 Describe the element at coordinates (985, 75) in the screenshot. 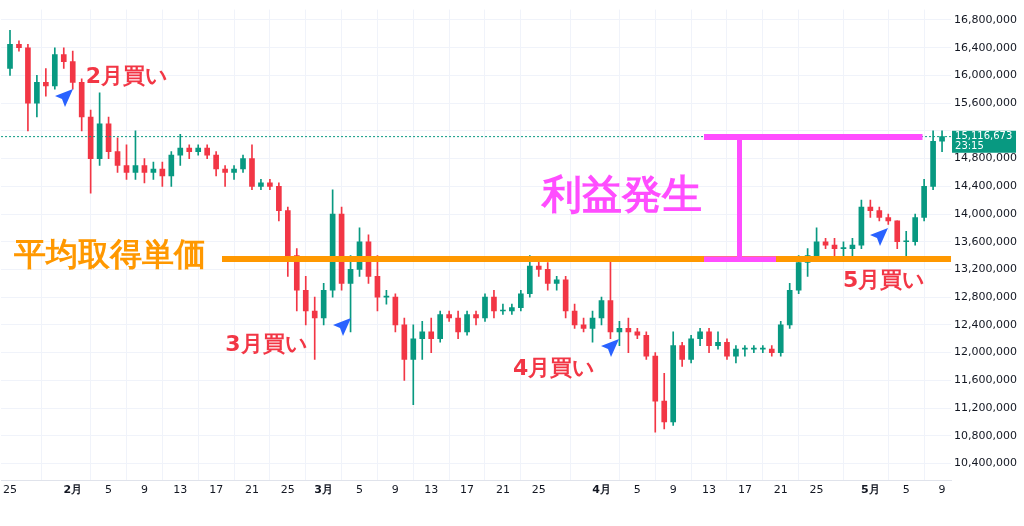

I see `y-tick-label: 16,000,000` at that location.